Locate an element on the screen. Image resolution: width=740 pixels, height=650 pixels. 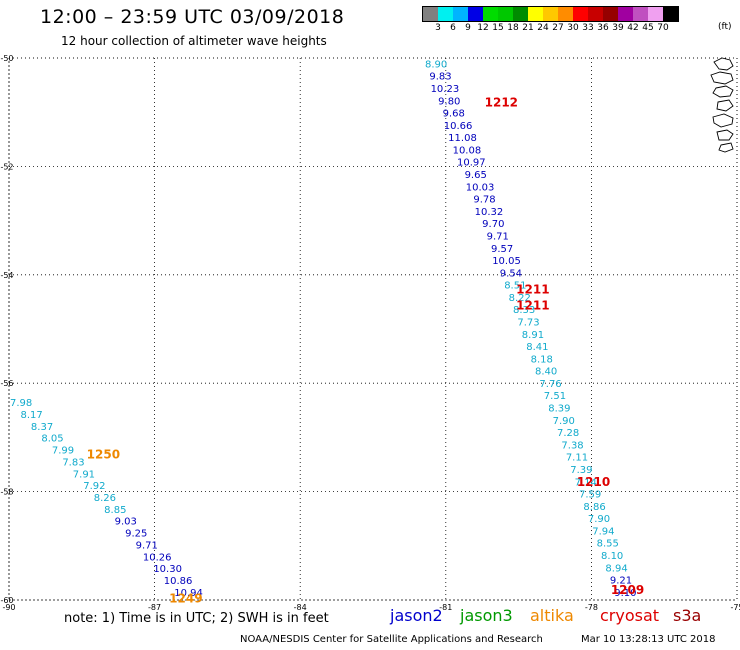
lon-tick-label: -84 is located at coordinates (300, 607).